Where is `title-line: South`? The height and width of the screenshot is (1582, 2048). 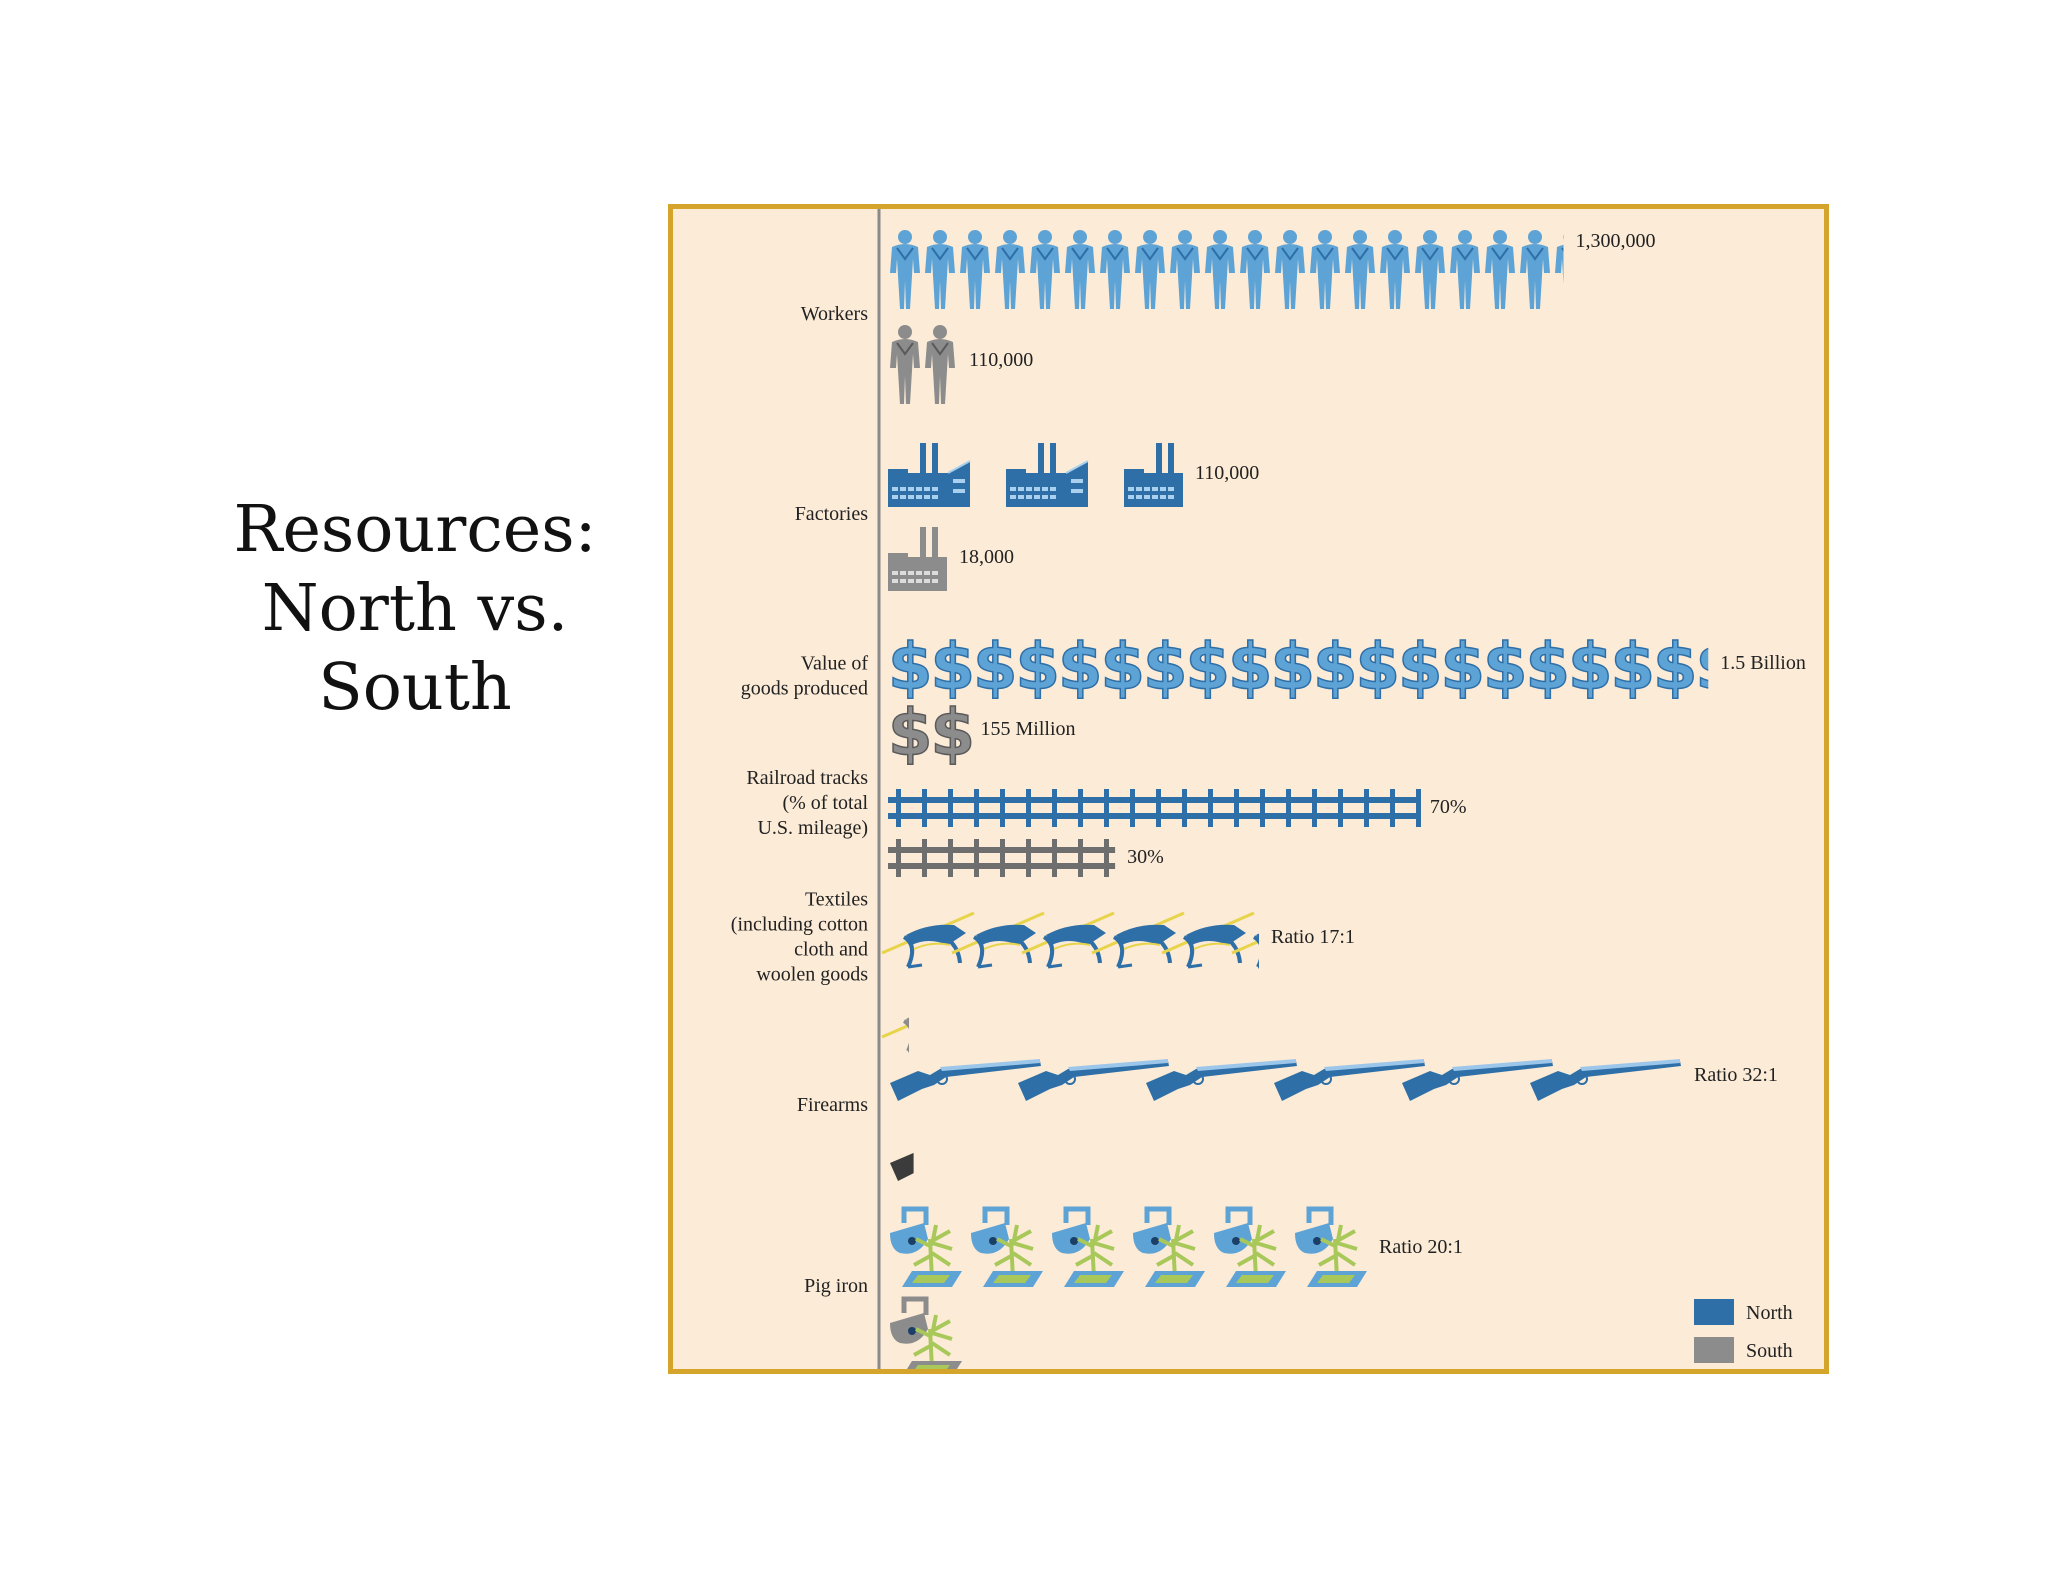
title-line: South is located at coordinates (415, 687).